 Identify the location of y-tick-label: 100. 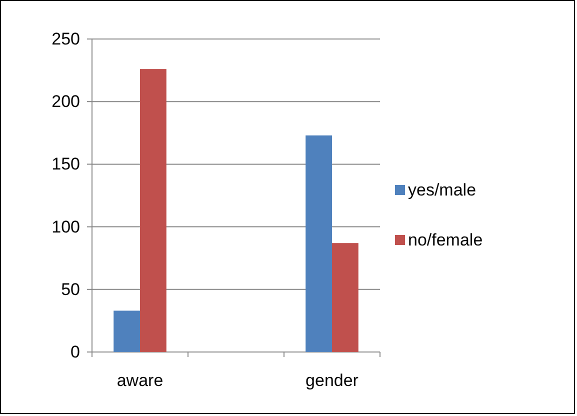
(66, 226).